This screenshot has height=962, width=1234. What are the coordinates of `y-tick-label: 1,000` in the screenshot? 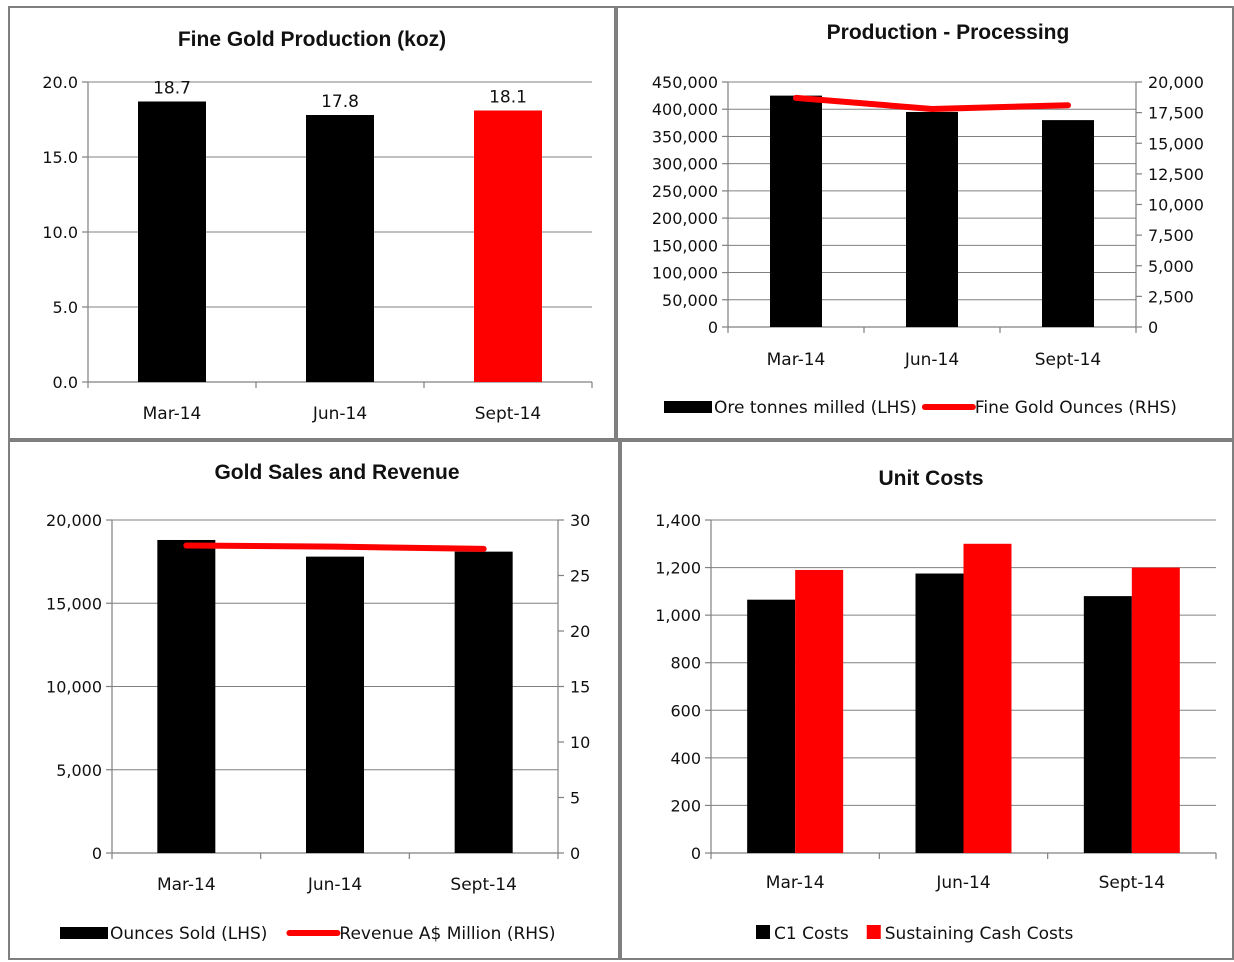 It's located at (678, 615).